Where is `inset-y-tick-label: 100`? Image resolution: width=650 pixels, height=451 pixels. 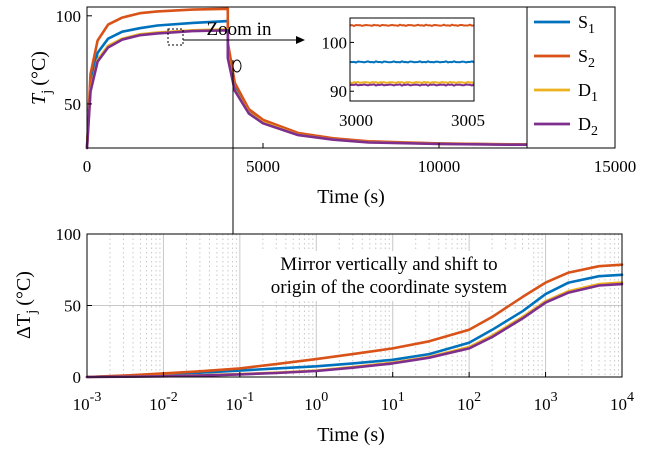
inset-y-tick-label: 100 is located at coordinates (335, 42).